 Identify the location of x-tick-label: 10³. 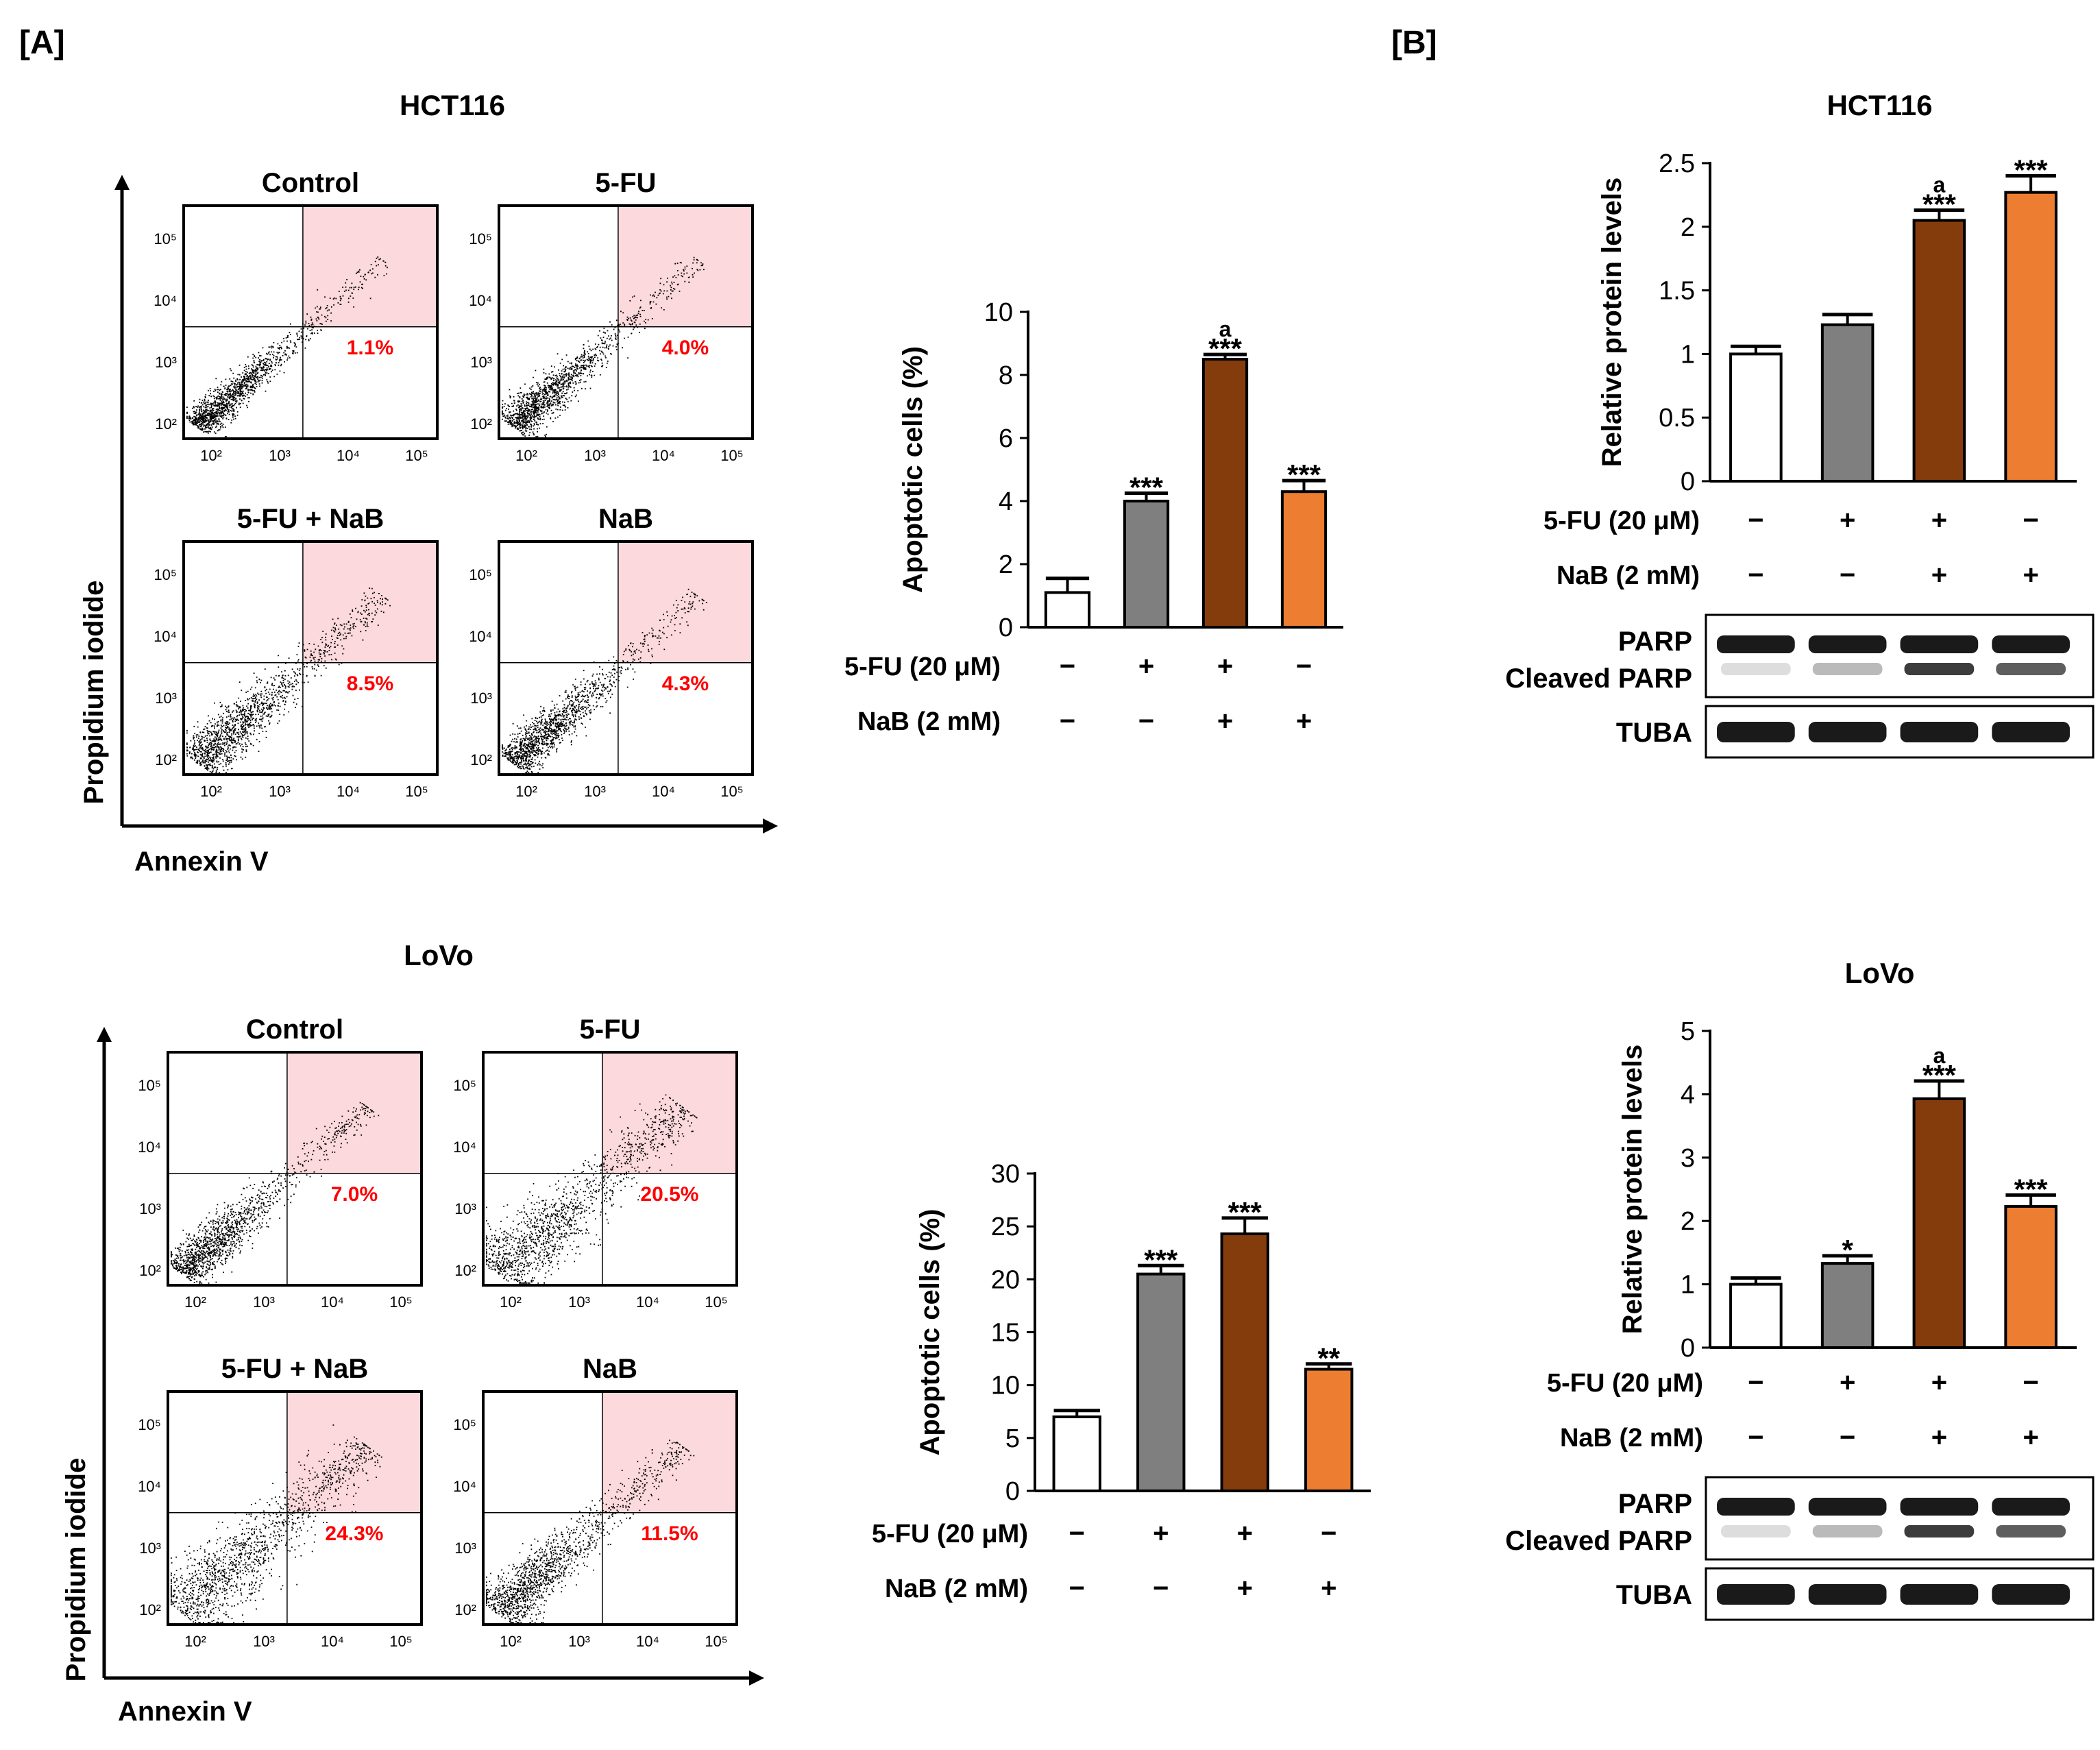
(595, 791).